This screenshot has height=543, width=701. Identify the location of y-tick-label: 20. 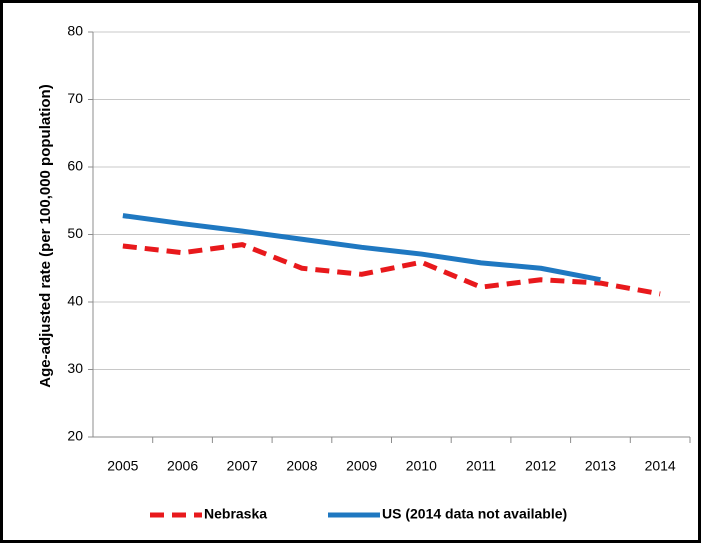
(75, 436).